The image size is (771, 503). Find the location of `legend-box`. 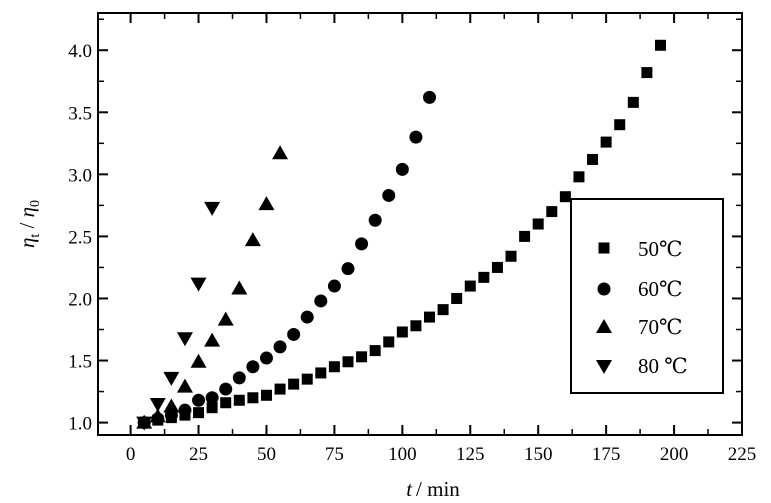

legend-box is located at coordinates (647, 296).